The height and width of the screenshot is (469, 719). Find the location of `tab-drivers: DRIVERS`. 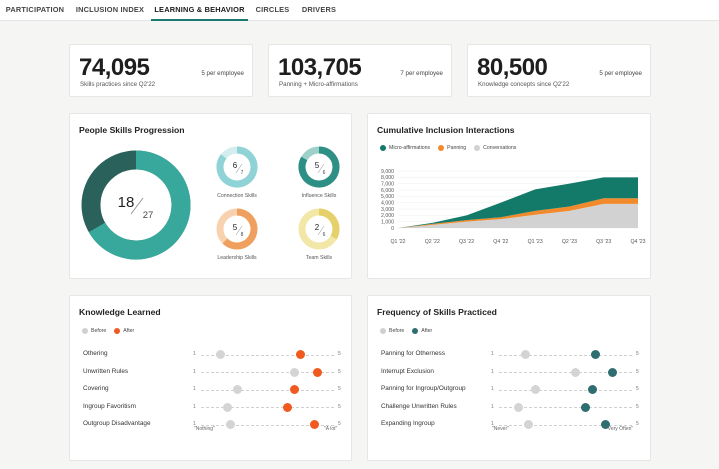

tab-drivers: DRIVERS is located at coordinates (319, 9).